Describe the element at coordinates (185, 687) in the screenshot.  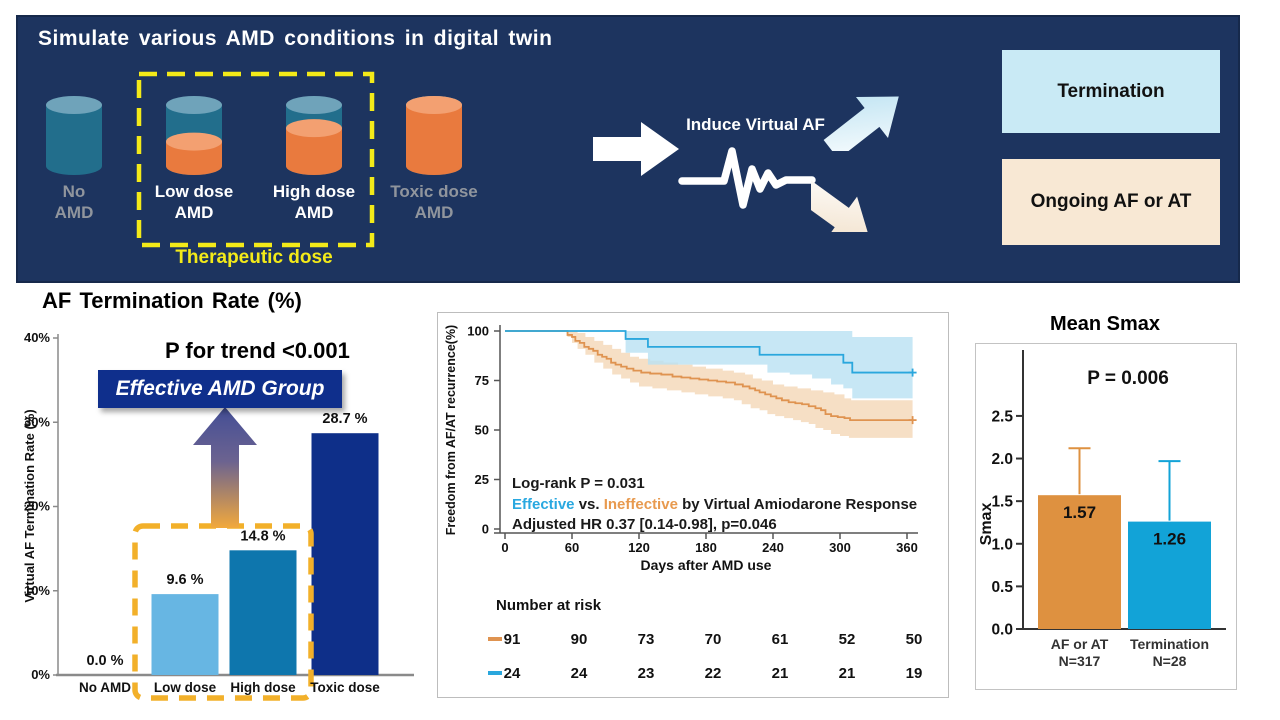
I see `svg-text: Low dose` at that location.